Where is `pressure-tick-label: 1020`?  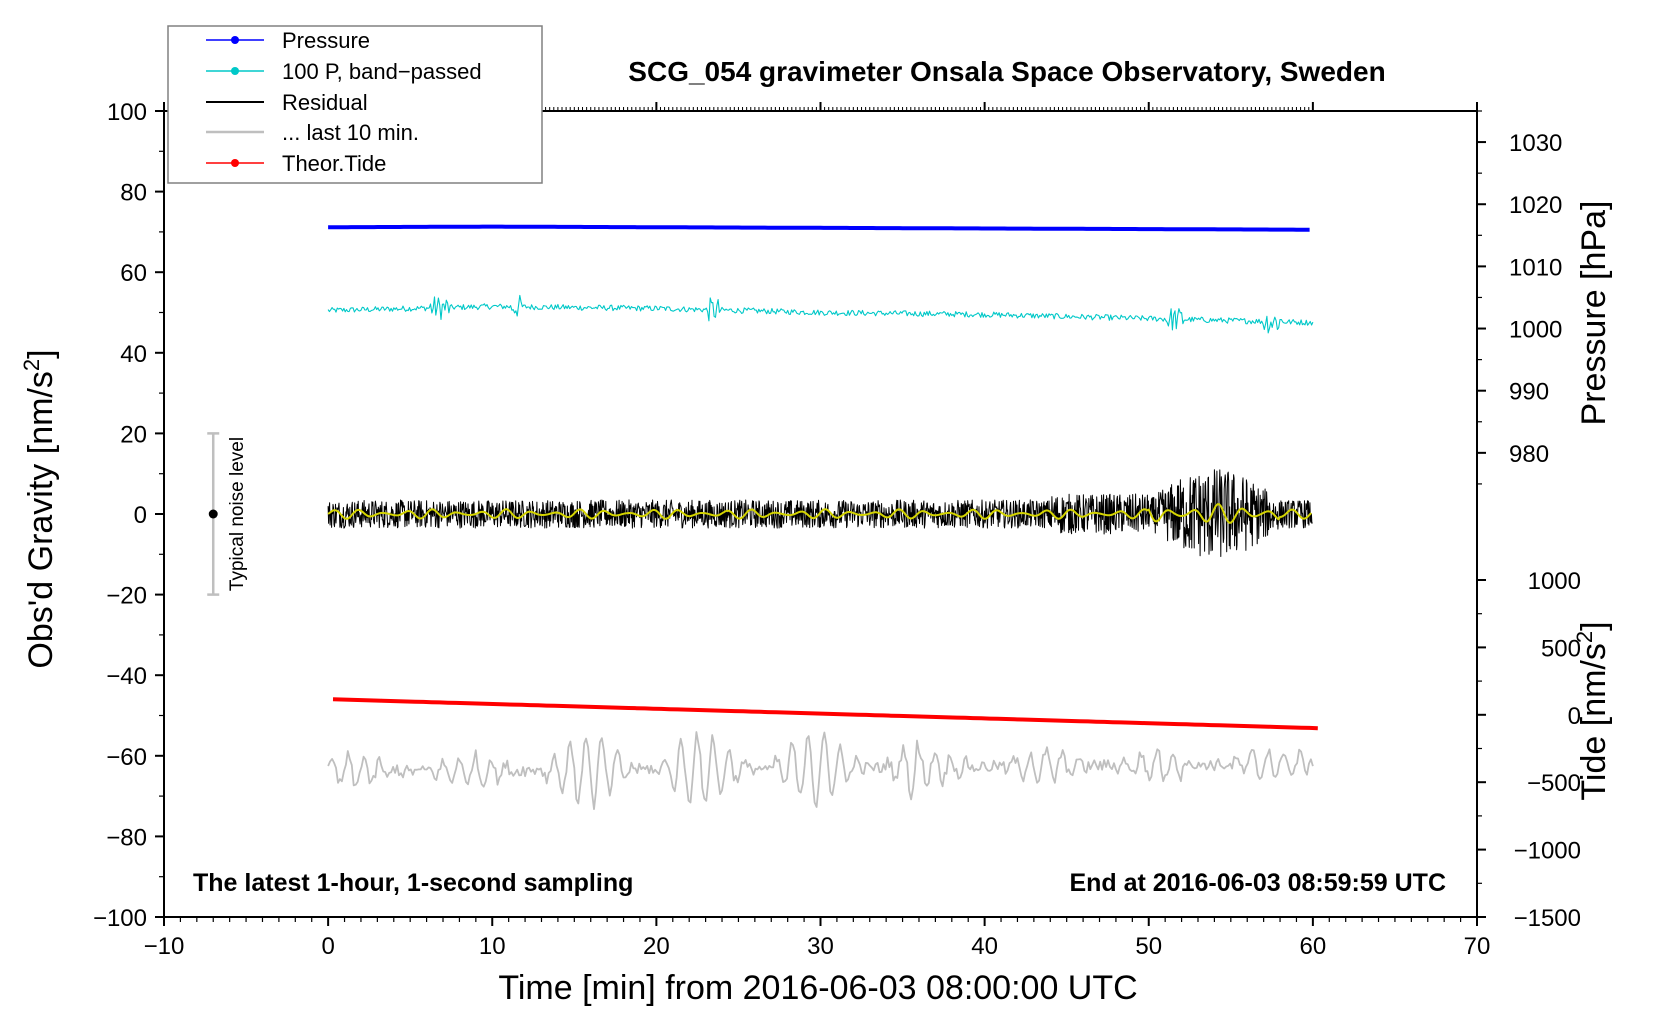
pressure-tick-label: 1020 is located at coordinates (1535, 205).